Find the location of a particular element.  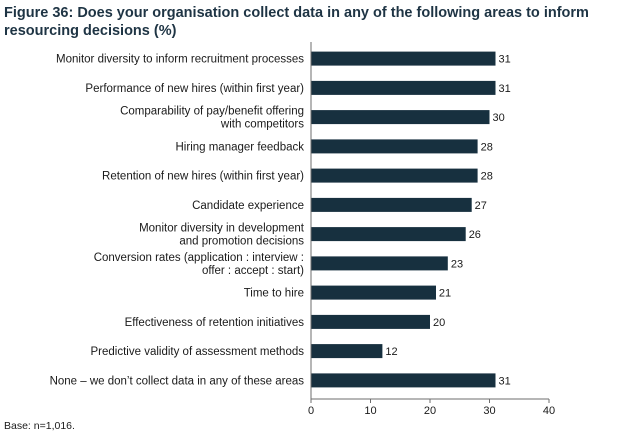

value-label-8: 21 is located at coordinates (445, 294).